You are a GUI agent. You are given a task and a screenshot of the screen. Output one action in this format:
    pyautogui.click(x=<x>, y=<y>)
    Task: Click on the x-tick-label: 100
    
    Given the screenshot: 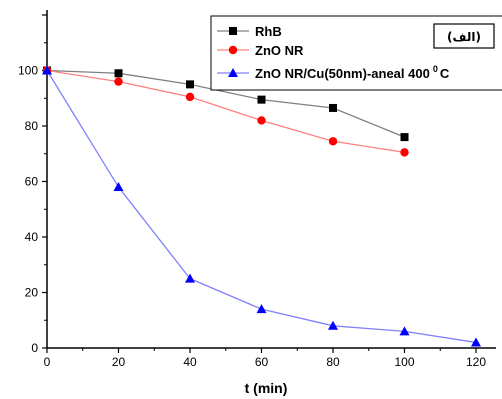 What is the action you would take?
    pyautogui.click(x=404, y=362)
    